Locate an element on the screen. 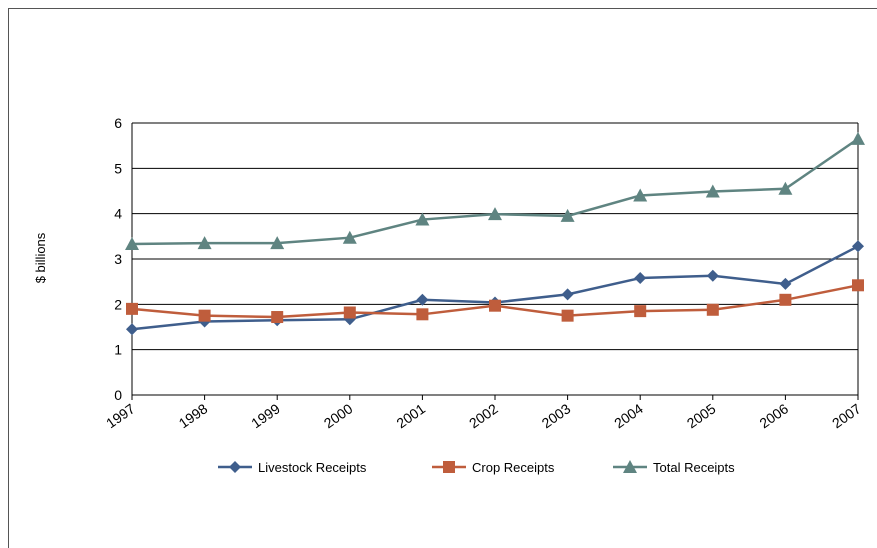 This screenshot has height=548, width=877. legend-item: Total Receipts is located at coordinates (674, 467).